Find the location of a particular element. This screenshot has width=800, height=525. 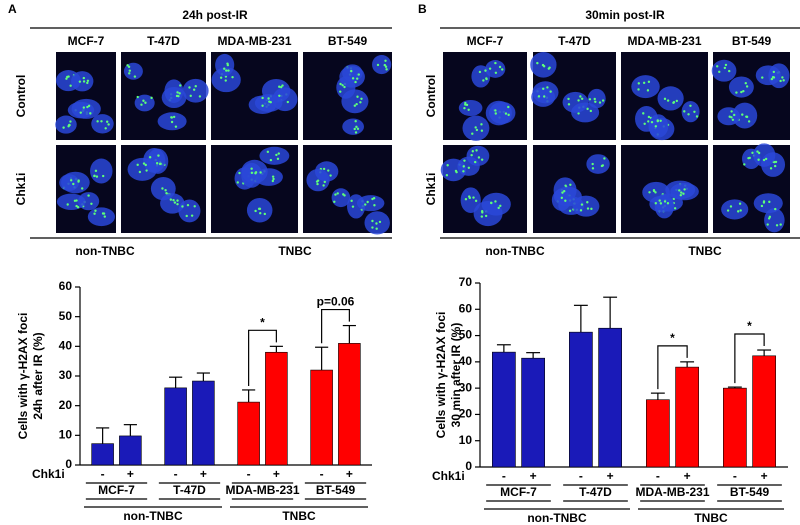

column-label: BT-549 is located at coordinates (348, 41).